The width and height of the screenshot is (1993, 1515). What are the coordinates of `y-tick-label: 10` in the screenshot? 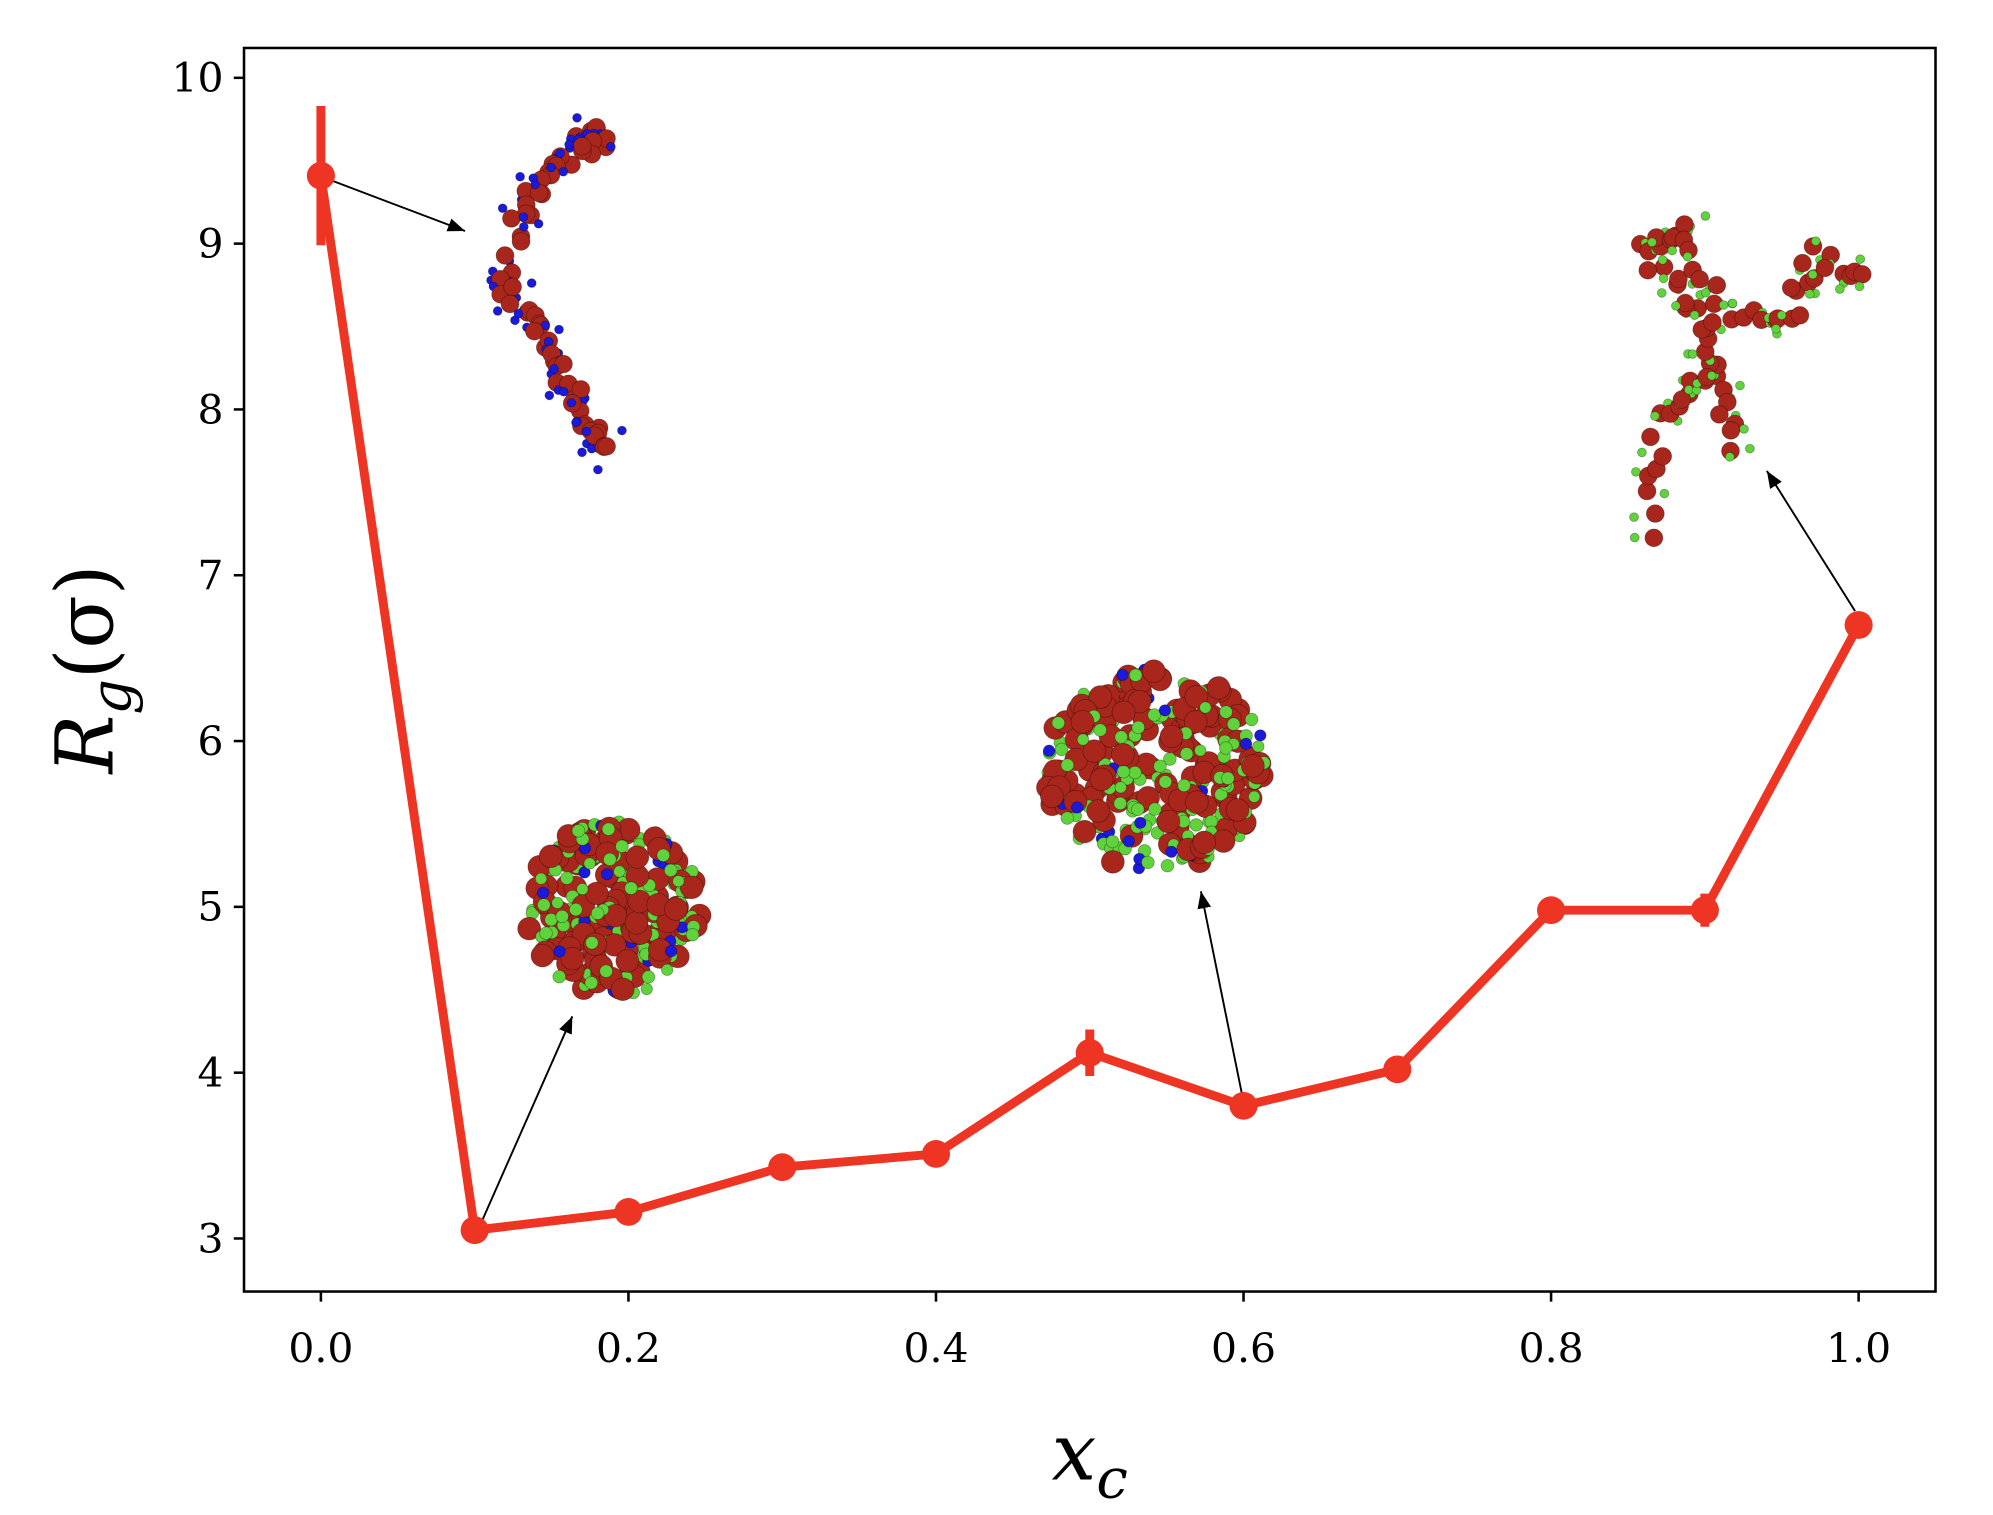 It's located at (198, 78).